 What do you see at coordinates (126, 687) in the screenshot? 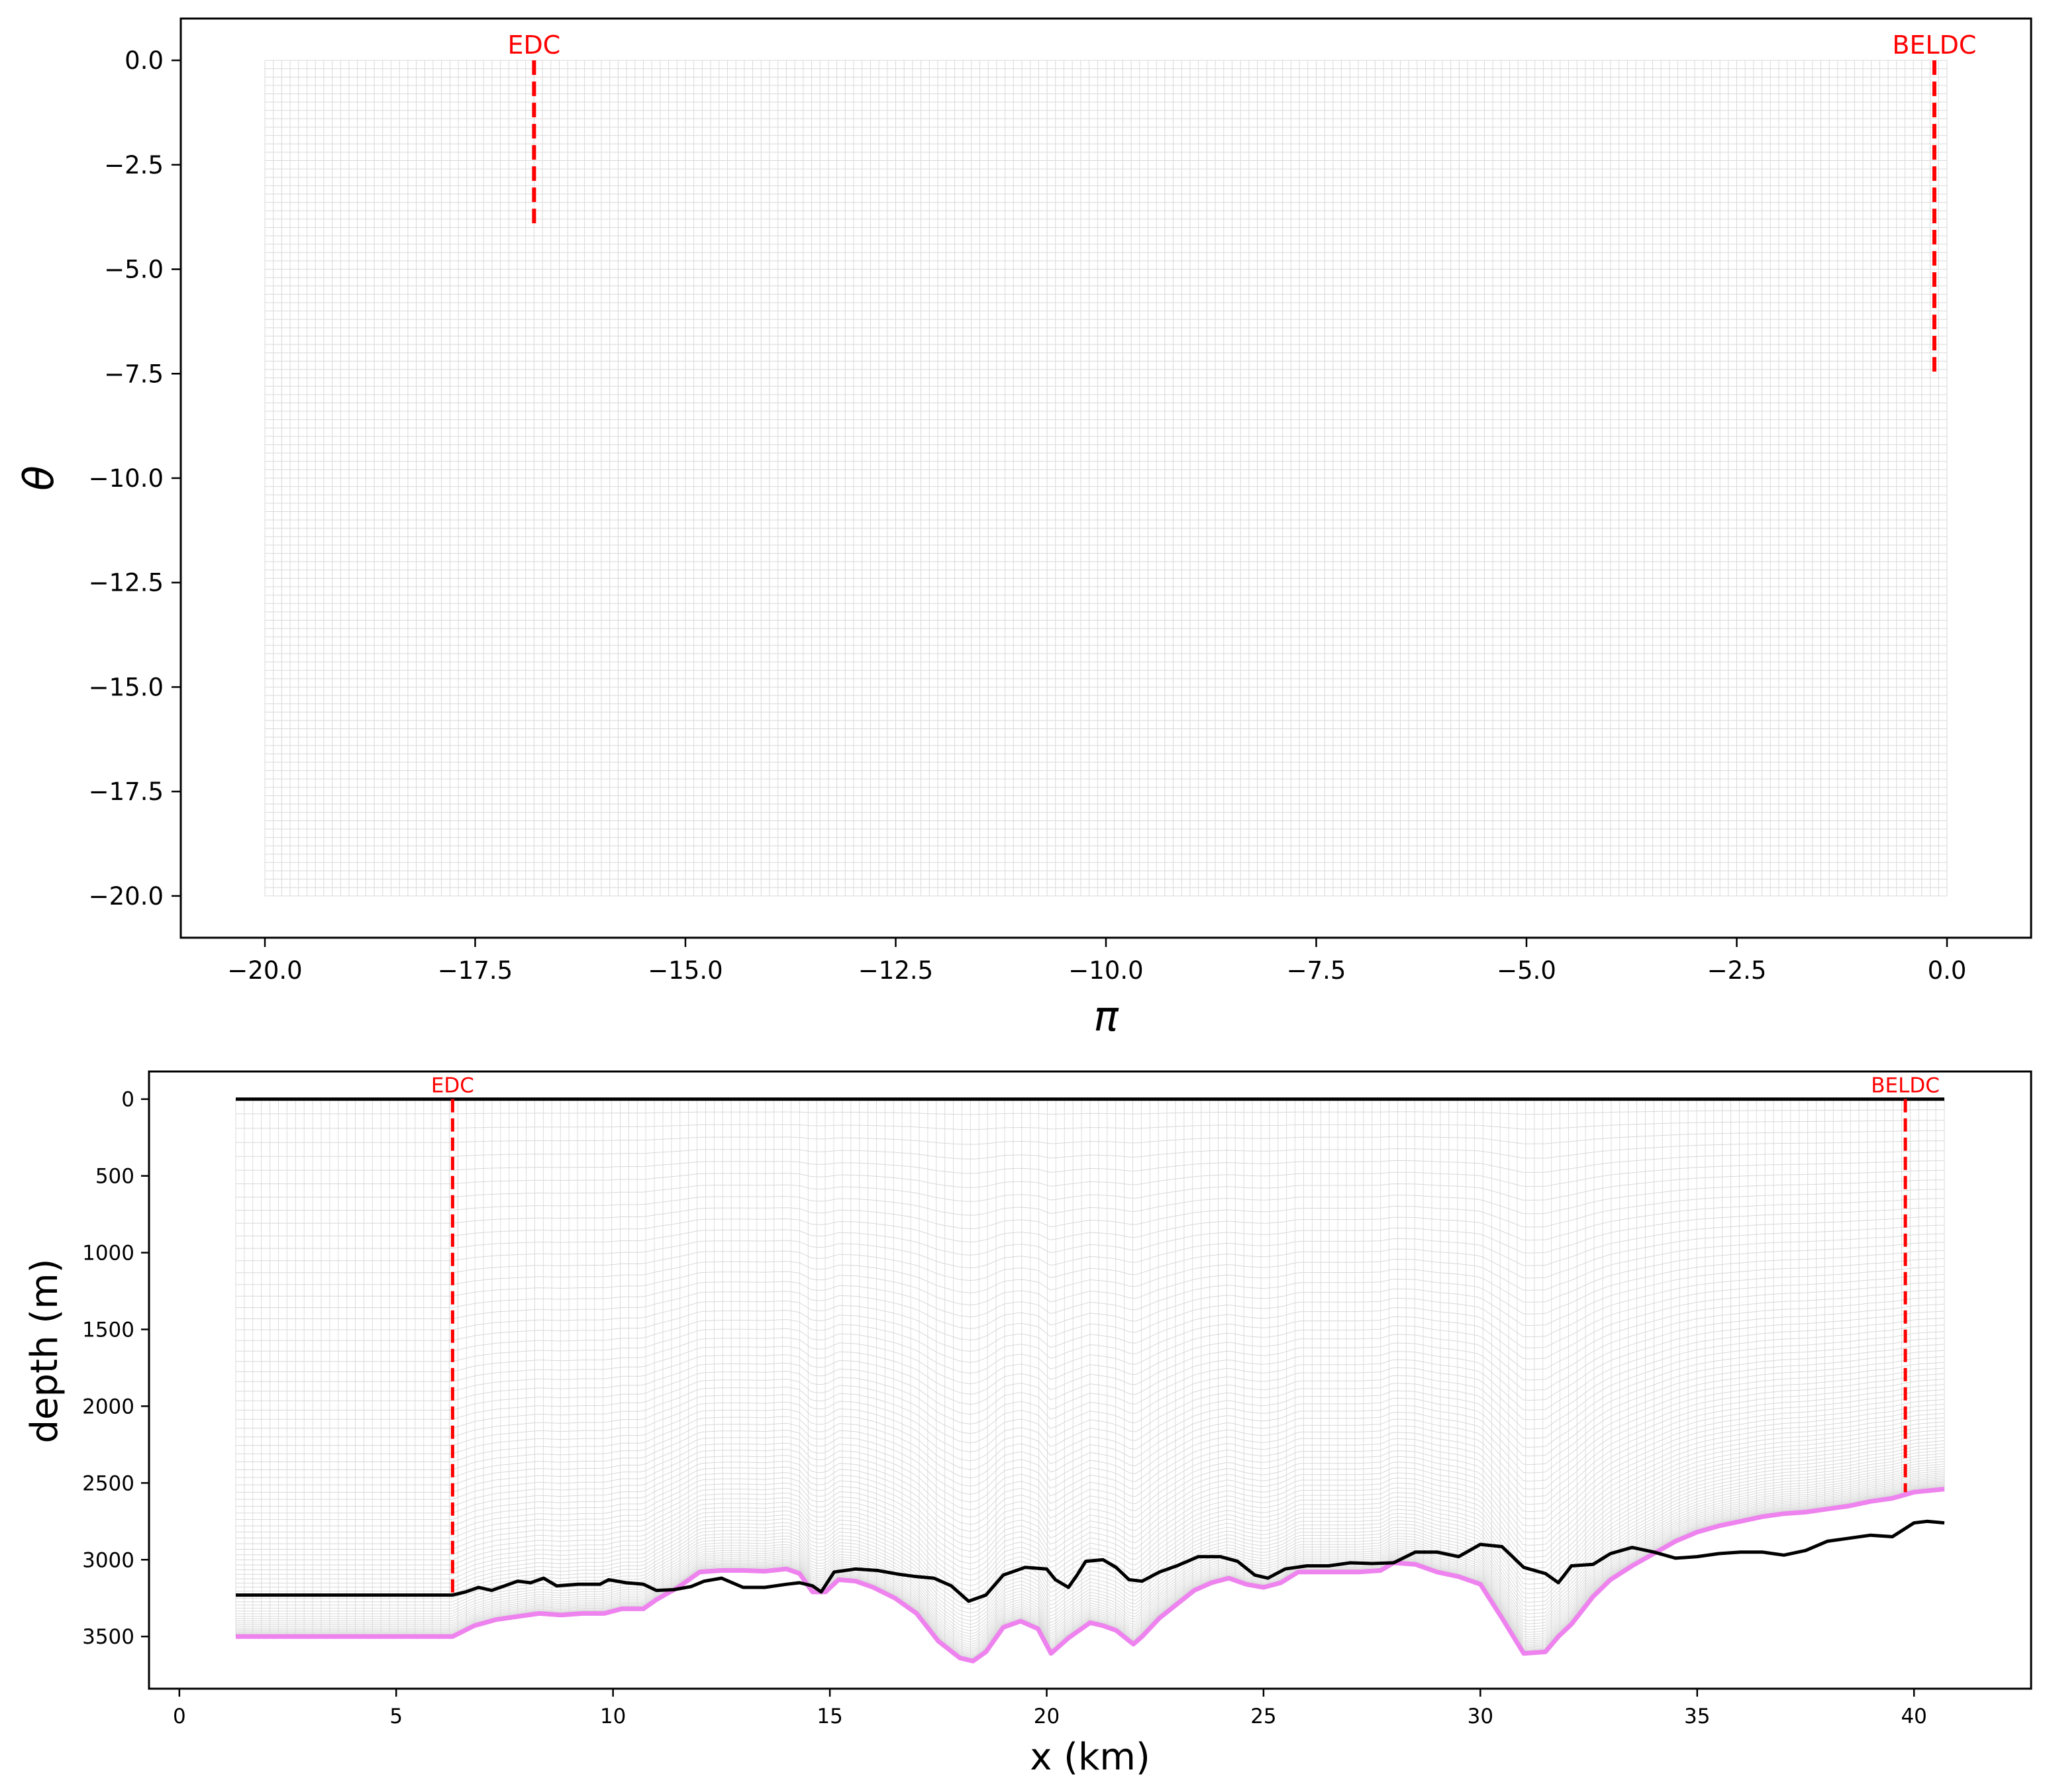
I see `y-tick-label: −15.0` at bounding box center [126, 687].